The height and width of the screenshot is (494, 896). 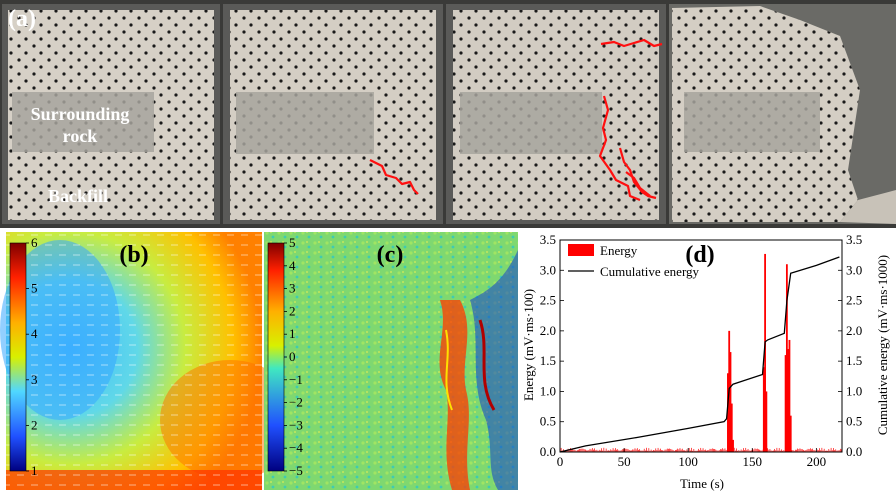 I want to click on surrounding-rock-zone, so click(x=752, y=122).